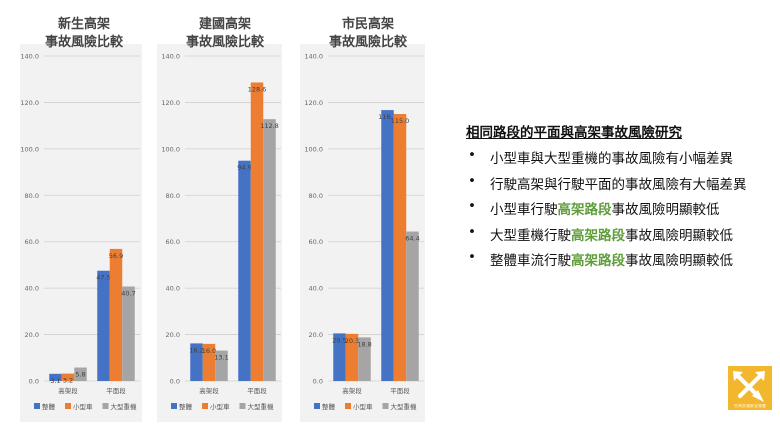 This screenshot has width=780, height=437. What do you see at coordinates (32, 242) in the screenshot?
I see `chart-1-ytick-label: 60.0` at bounding box center [32, 242].